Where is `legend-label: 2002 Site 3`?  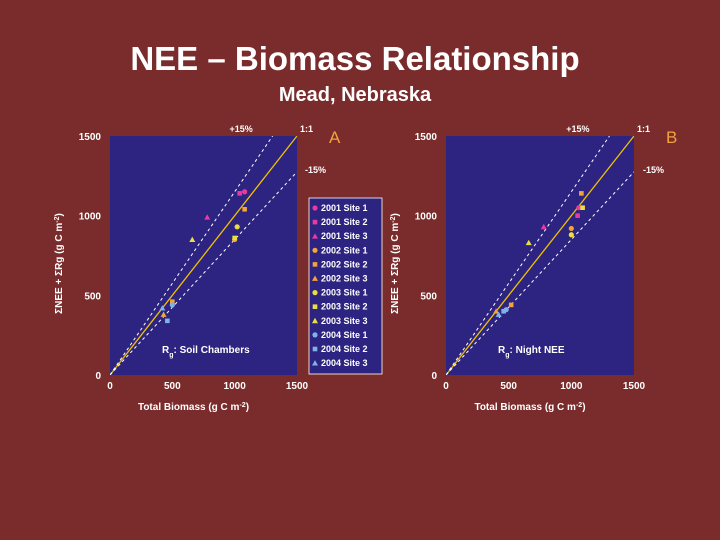
legend-label: 2002 Site 3 is located at coordinates (344, 279).